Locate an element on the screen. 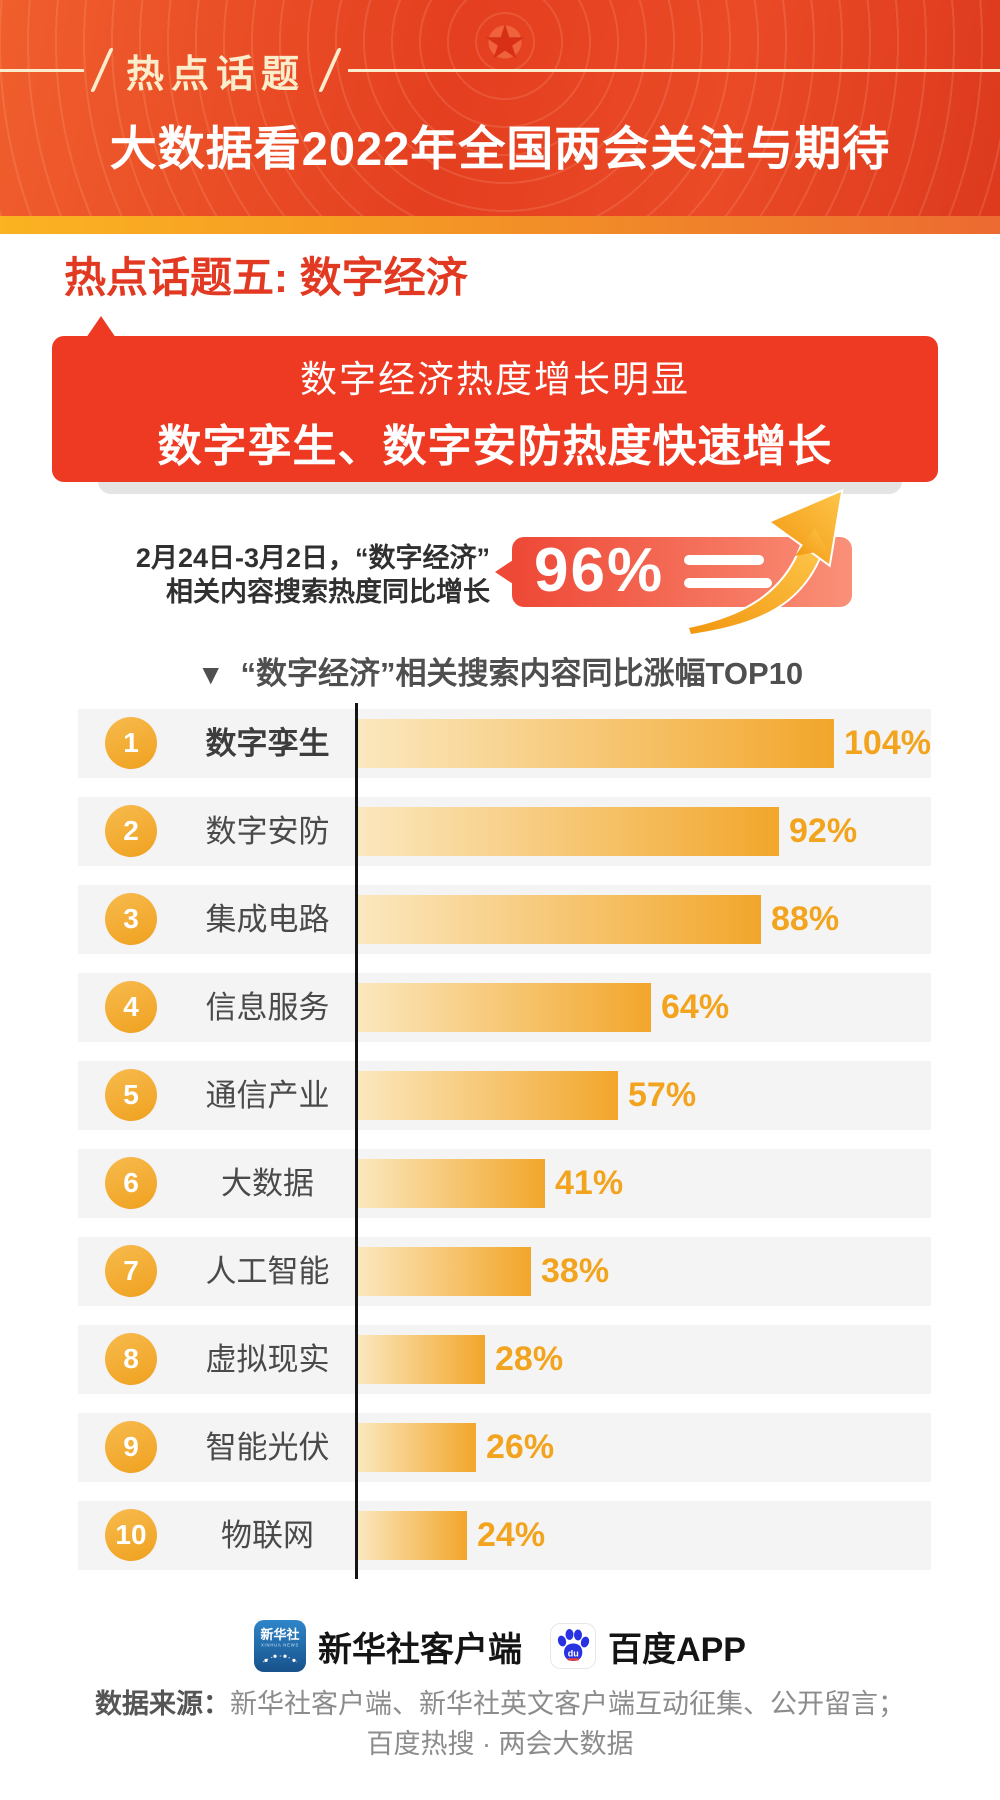 The height and width of the screenshot is (1800, 1000). svg-text: XINHUA NEWS is located at coordinates (280, 1645).